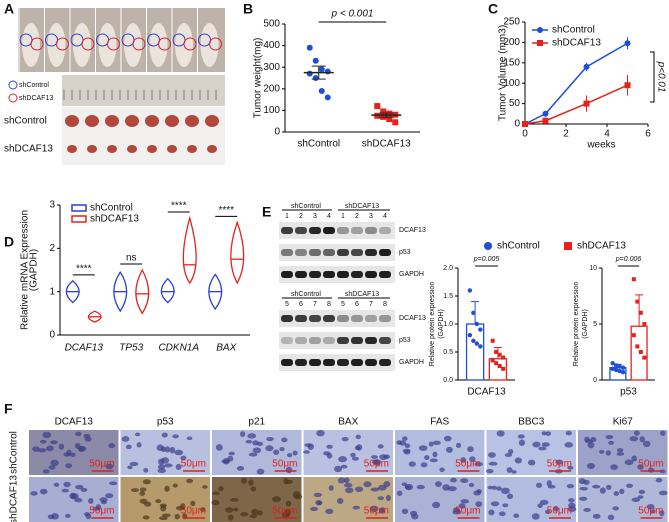 Image resolution: width=669 pixels, height=522 pixels. What do you see at coordinates (511, 62) in the screenshot?
I see `y-tick-label: 150` at bounding box center [511, 62].